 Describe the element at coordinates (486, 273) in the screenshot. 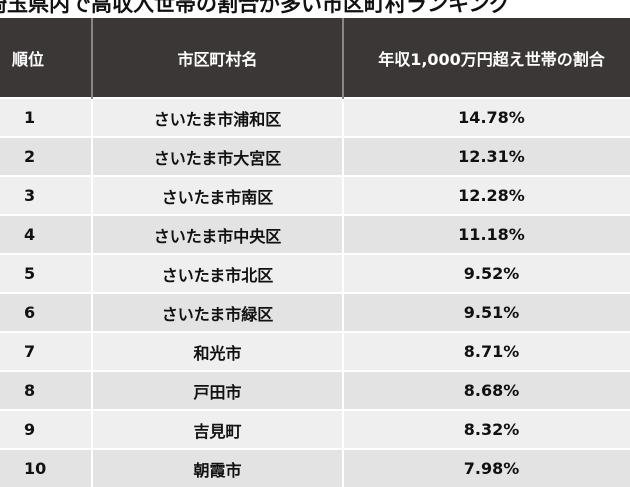

I see `cell-pct: 9.52%` at that location.